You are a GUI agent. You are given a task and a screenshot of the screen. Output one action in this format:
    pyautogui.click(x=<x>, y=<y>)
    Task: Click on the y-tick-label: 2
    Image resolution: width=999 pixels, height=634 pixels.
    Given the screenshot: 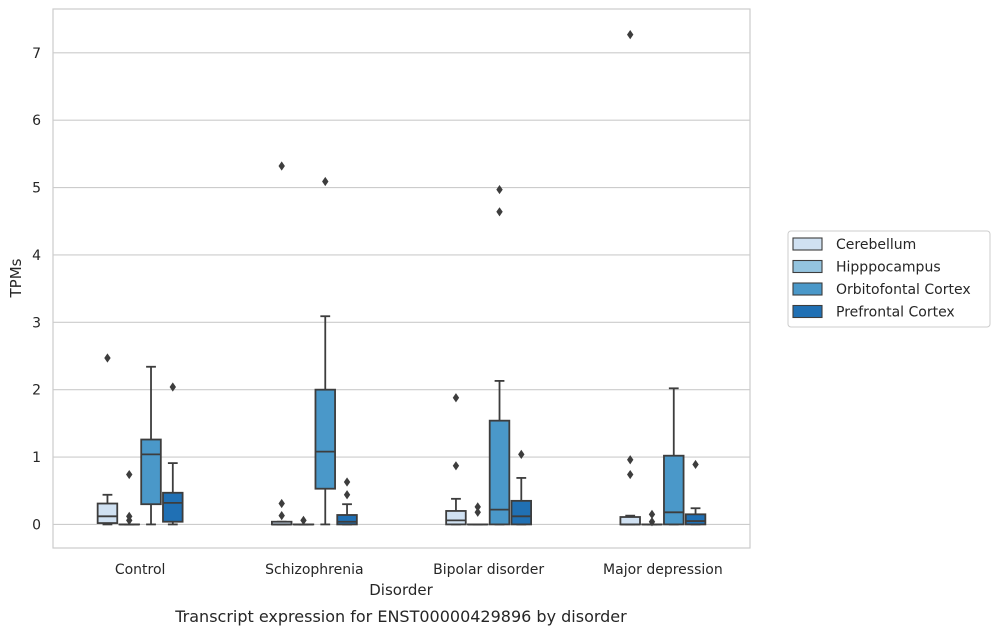 What is the action you would take?
    pyautogui.click(x=36, y=391)
    